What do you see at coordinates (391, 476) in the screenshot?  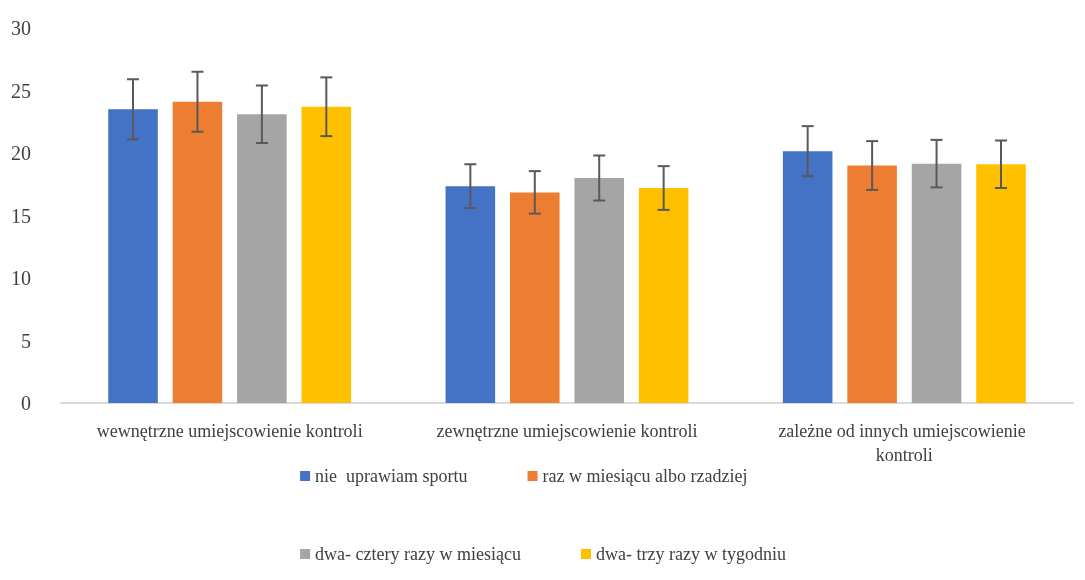 I see `legend-label: nie uprawiam sportu` at bounding box center [391, 476].